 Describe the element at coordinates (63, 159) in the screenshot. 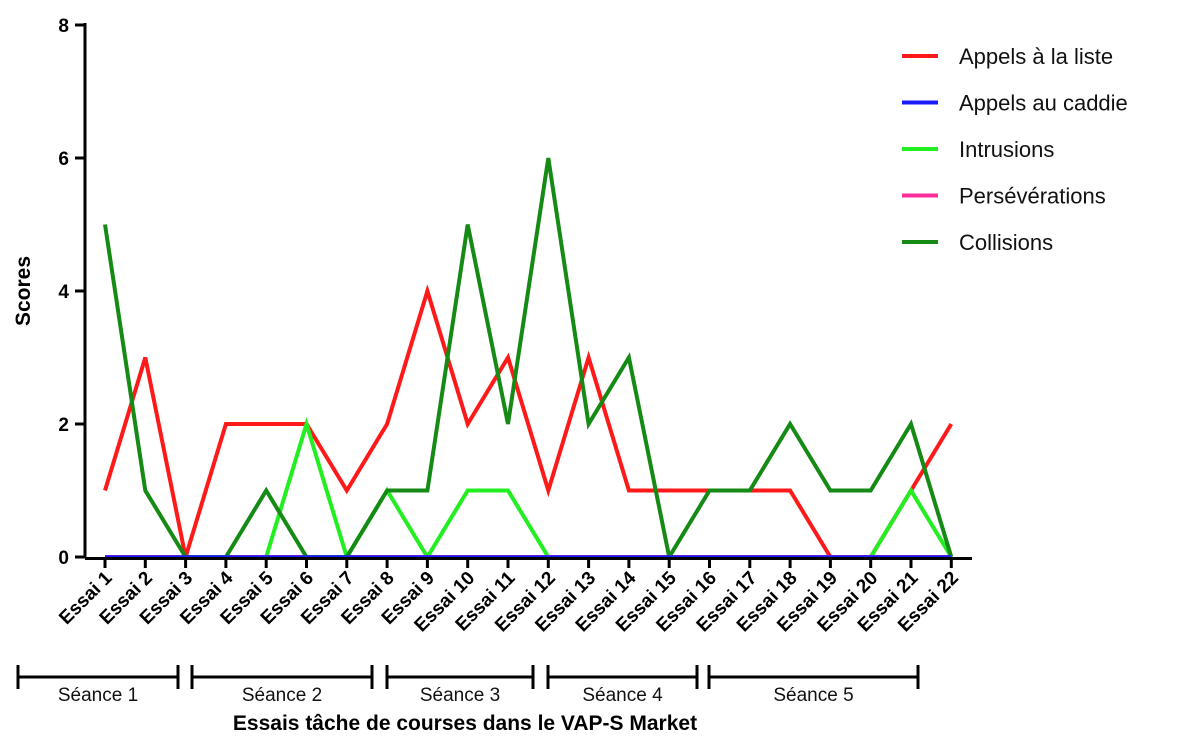

I see `y-tick-label: 6` at that location.